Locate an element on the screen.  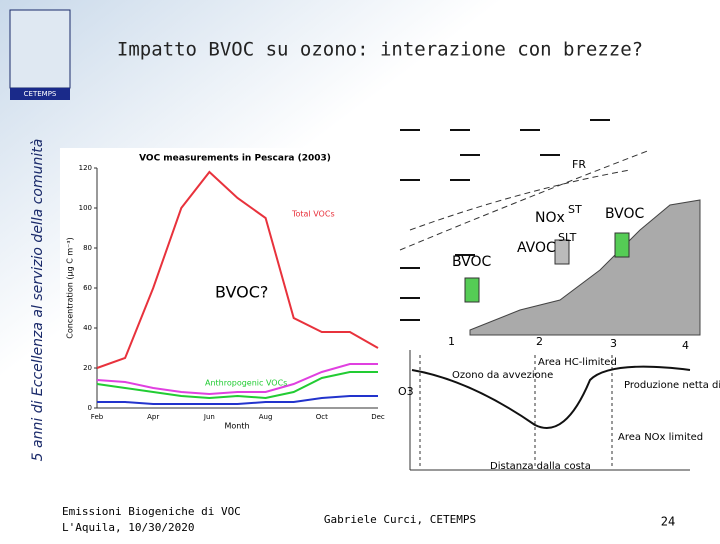
logo-box is located at coordinates (40, 49).